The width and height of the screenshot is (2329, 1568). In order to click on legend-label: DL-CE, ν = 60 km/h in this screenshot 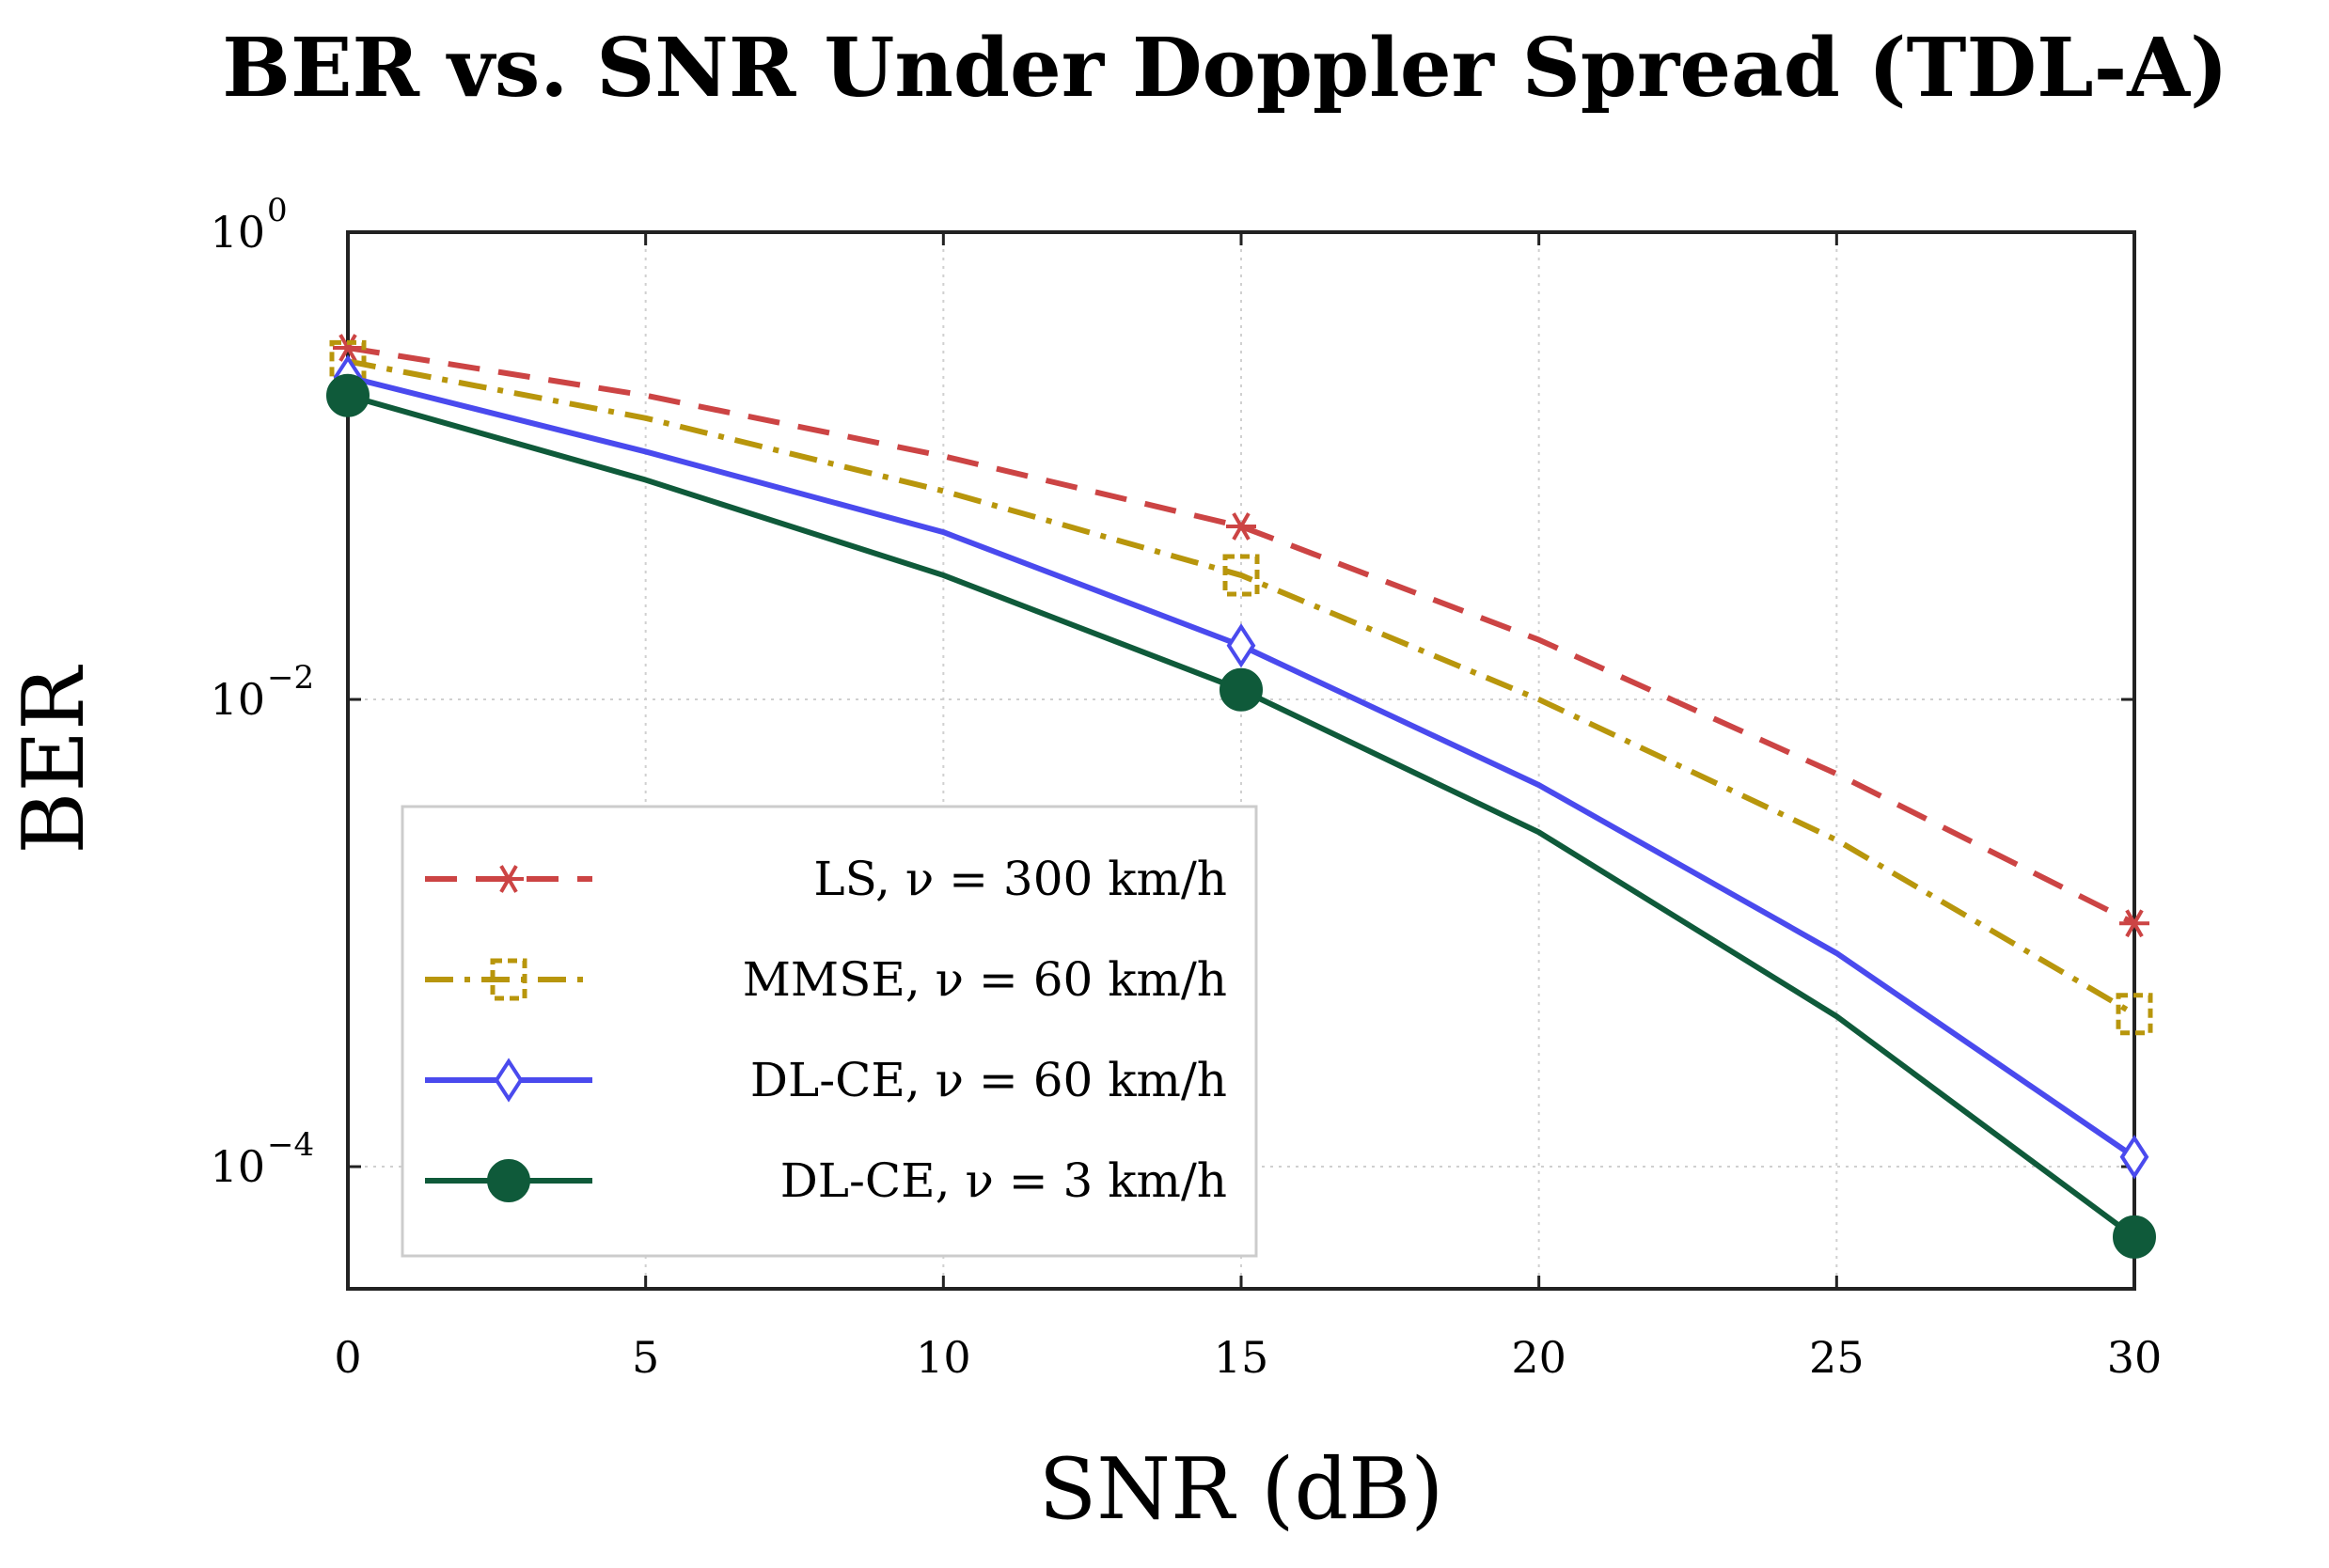, I will do `click(988, 1080)`.